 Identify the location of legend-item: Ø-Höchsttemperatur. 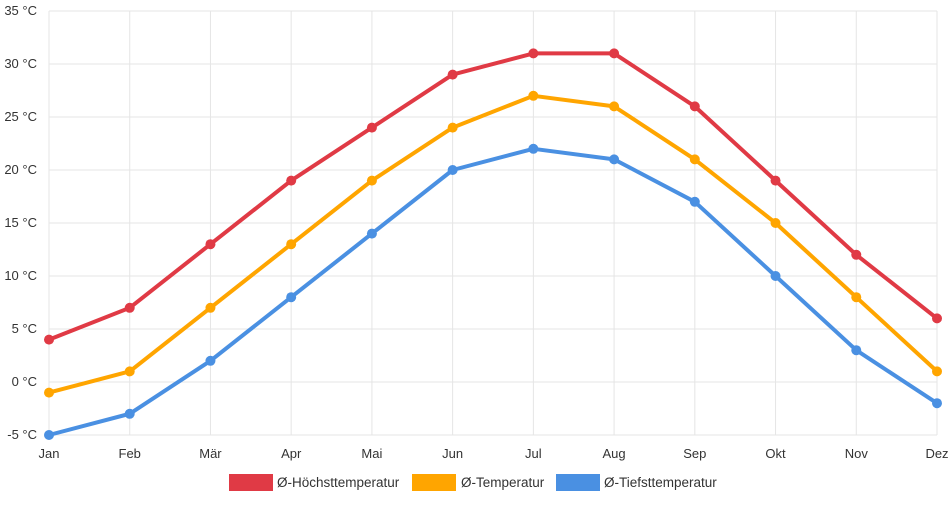
(314, 482).